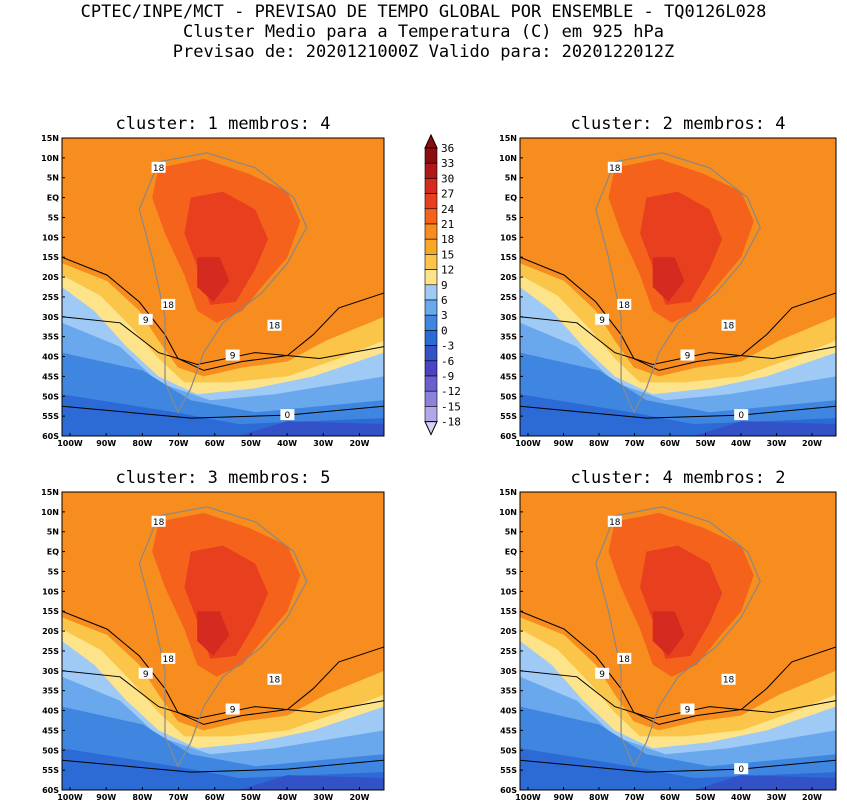 The height and width of the screenshot is (803, 847). What do you see at coordinates (447, 254) in the screenshot?
I see `colorbar-label: 15` at bounding box center [447, 254].